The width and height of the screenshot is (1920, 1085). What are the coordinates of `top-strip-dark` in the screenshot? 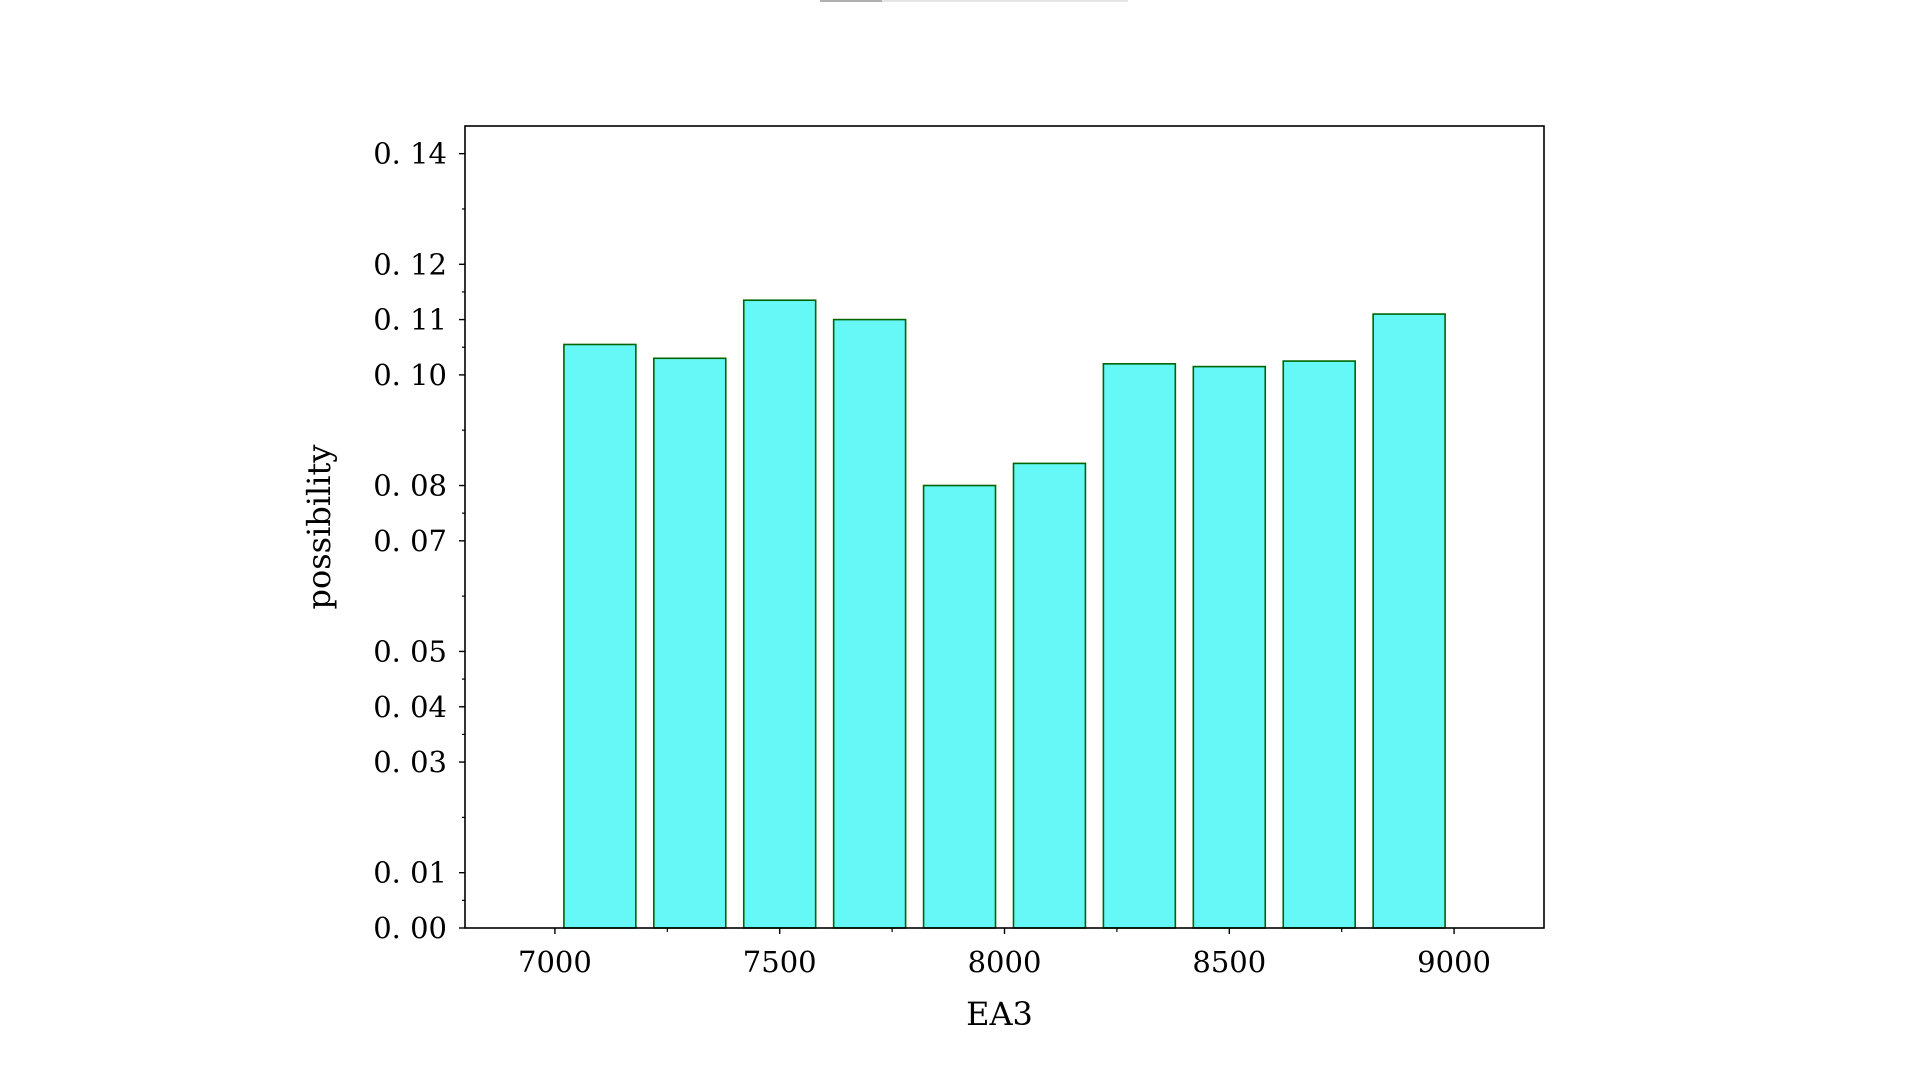 It's located at (851, 1).